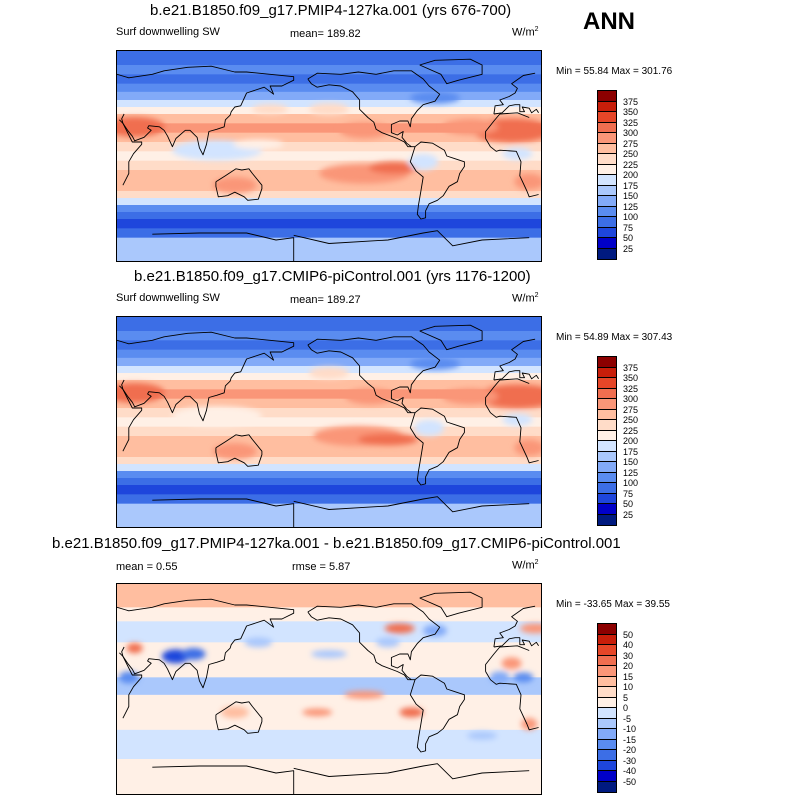  I want to click on colorbar-tick-label: 375, so click(631, 367).